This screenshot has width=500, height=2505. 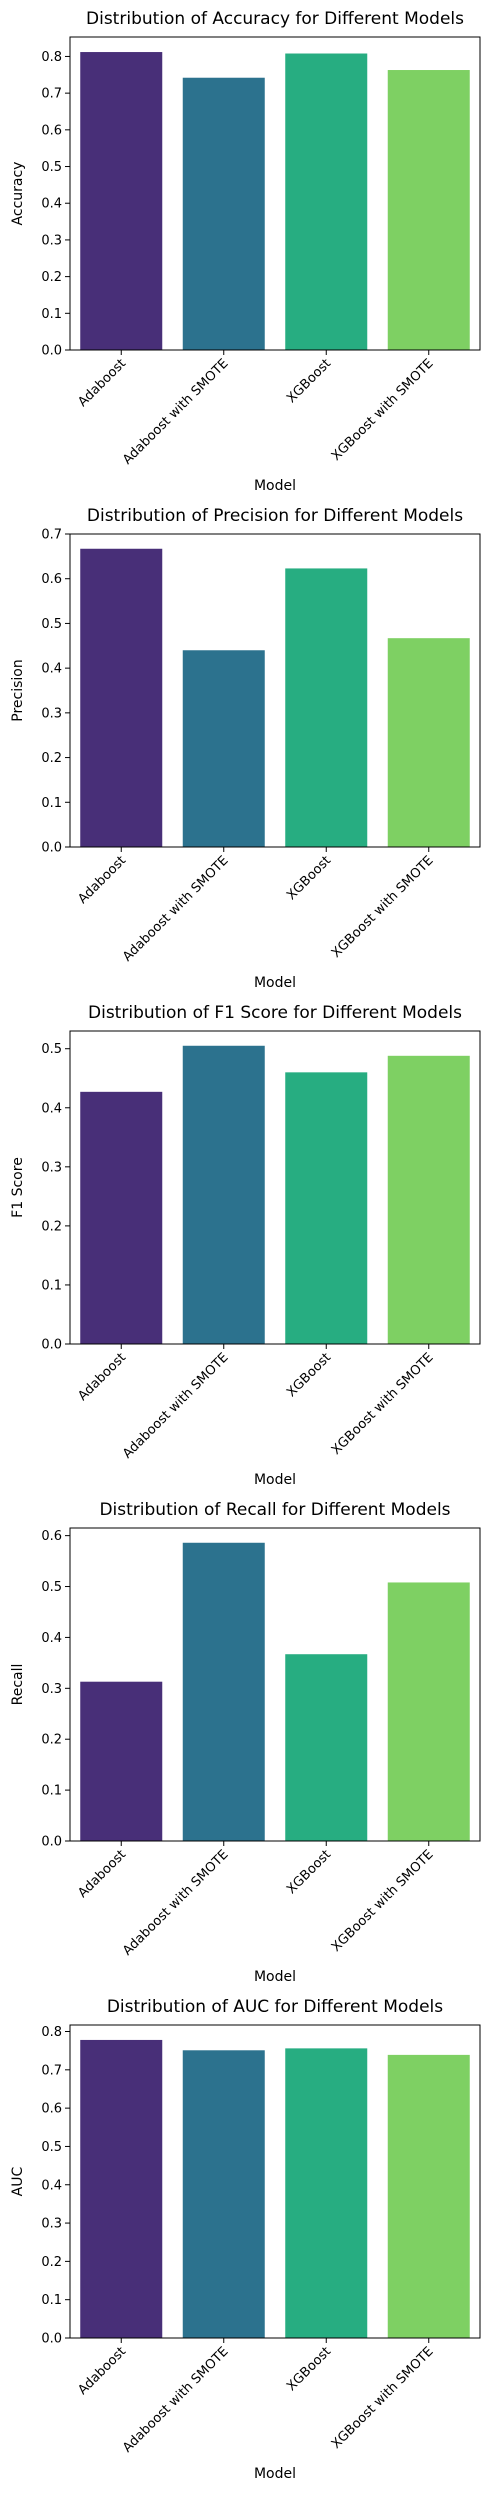 What do you see at coordinates (275, 2007) in the screenshot?
I see `chart-title: Distribution of AUC for Different Models` at bounding box center [275, 2007].